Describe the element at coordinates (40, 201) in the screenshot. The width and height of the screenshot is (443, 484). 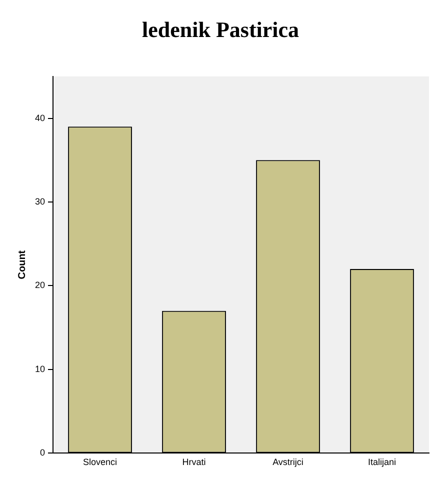
I see `y-tick-label: 30` at that location.